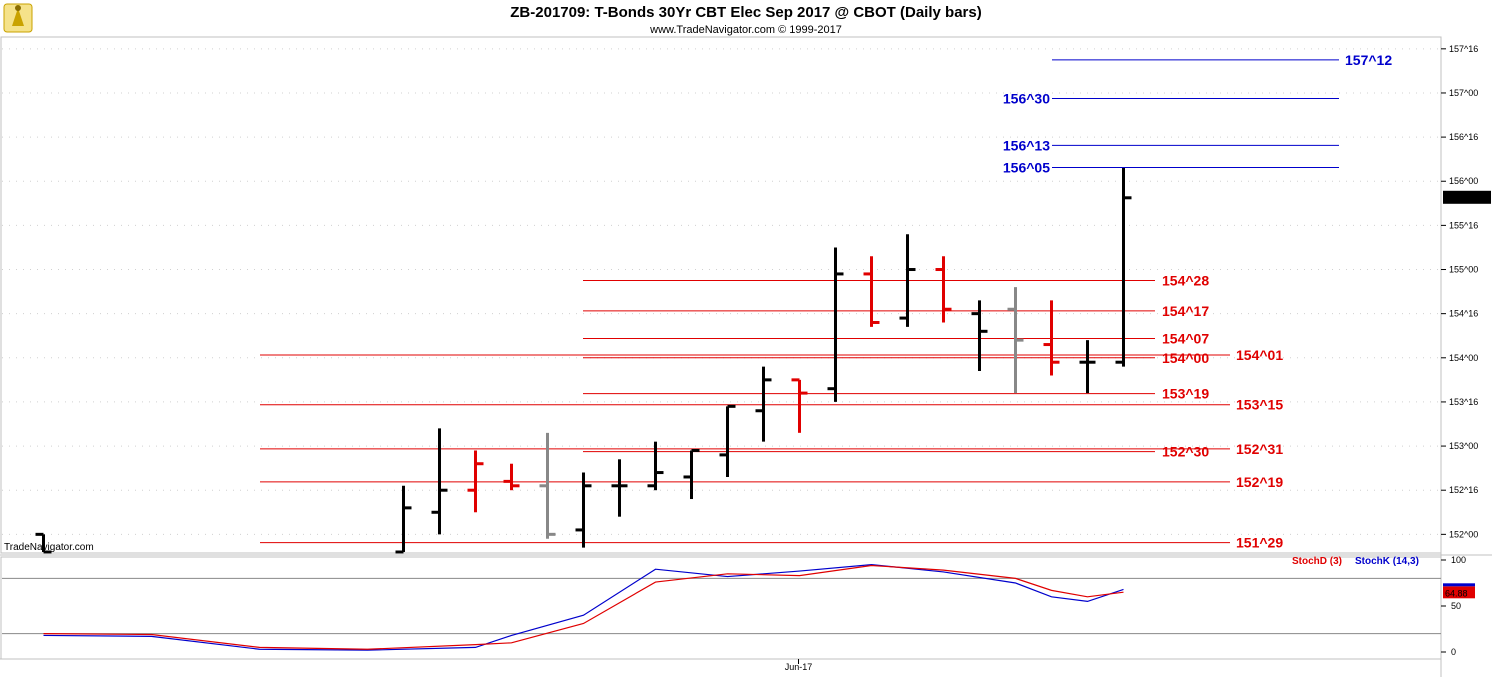  Describe the element at coordinates (1317, 561) in the screenshot. I see `legend-stochd: StochD (3)` at that location.